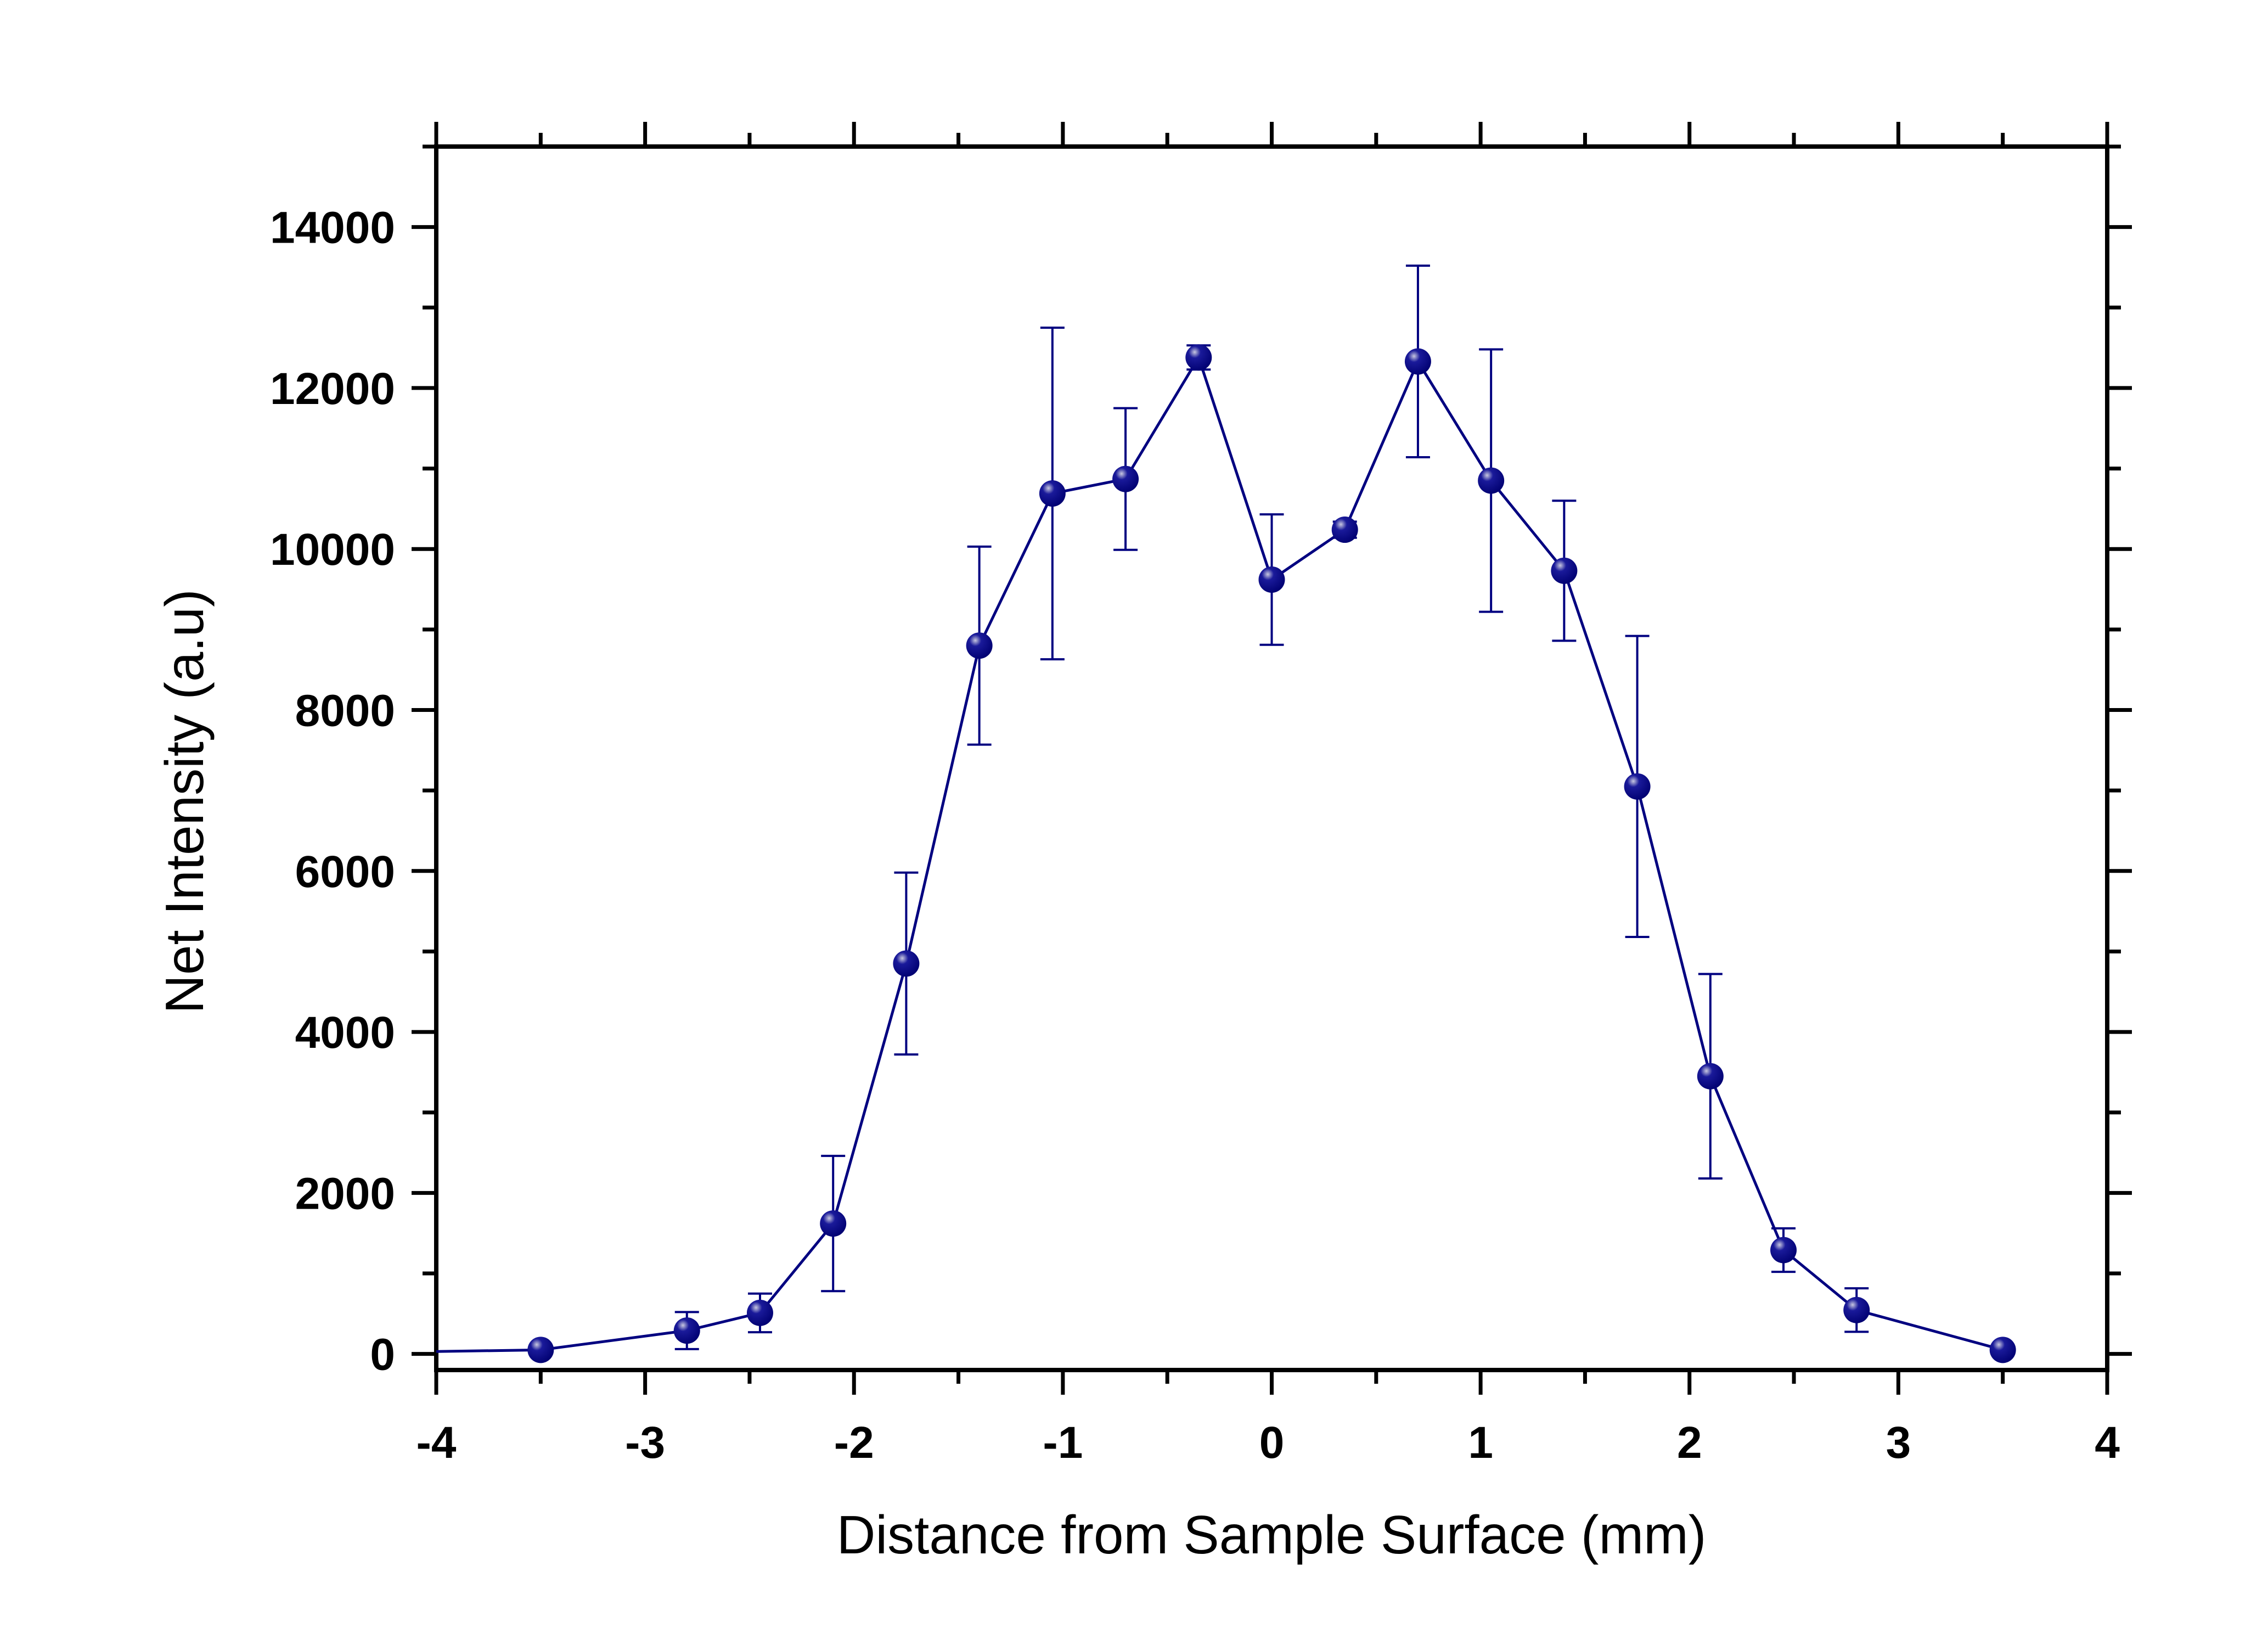  Describe the element at coordinates (184, 801) in the screenshot. I see `y-axis-title: Net Intensity (a.u)` at that location.